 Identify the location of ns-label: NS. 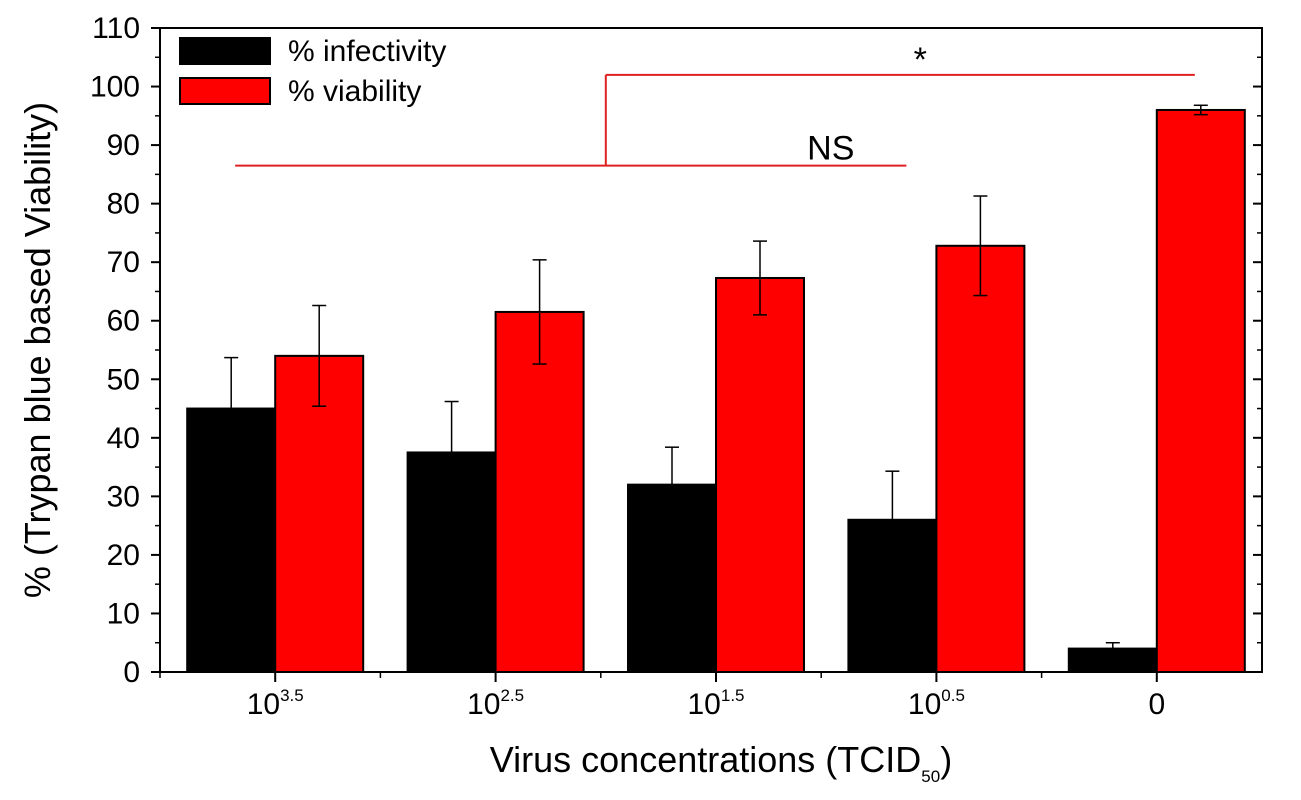
(830, 149).